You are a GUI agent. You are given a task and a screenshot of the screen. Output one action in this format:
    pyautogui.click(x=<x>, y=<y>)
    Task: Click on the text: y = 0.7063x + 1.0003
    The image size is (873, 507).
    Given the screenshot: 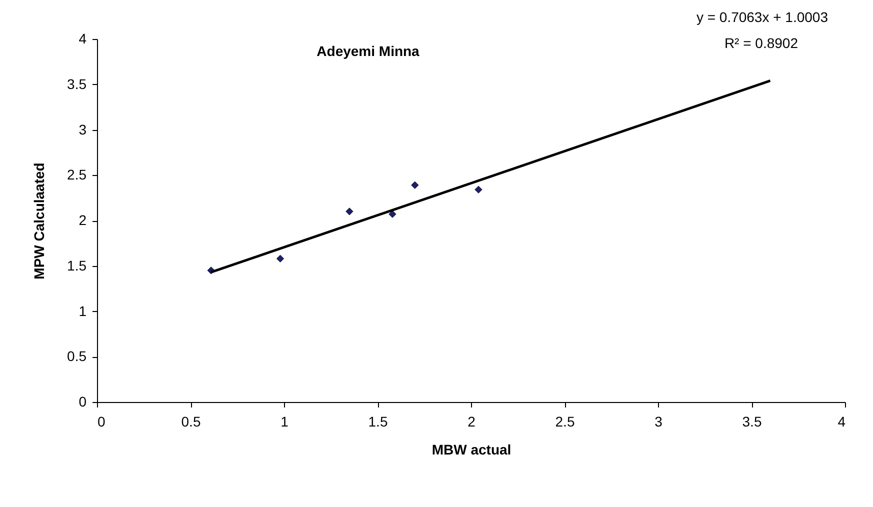 What is the action you would take?
    pyautogui.click(x=762, y=17)
    